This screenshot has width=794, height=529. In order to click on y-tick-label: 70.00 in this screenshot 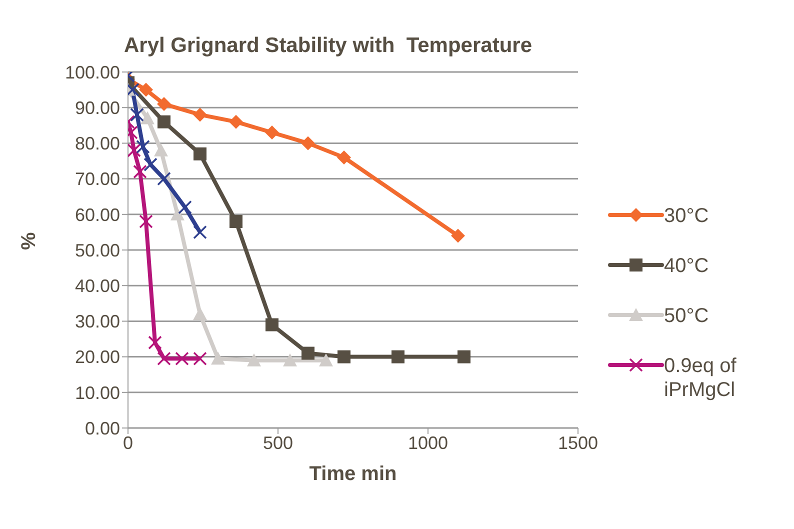, I will do `click(97, 179)`.